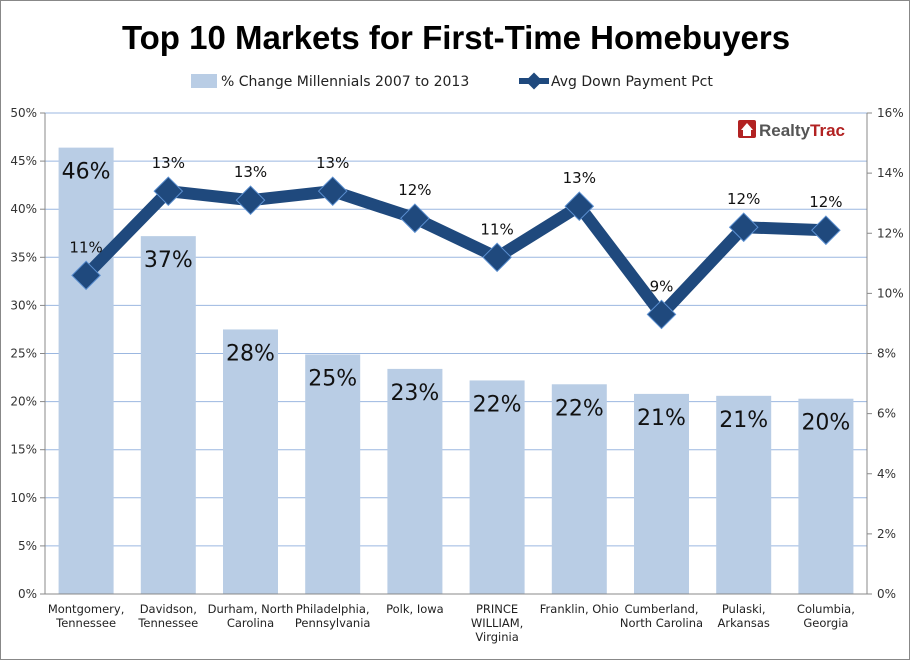 This screenshot has height=660, width=910. Describe the element at coordinates (743, 623) in the screenshot. I see `category-label: Arkansas` at that location.